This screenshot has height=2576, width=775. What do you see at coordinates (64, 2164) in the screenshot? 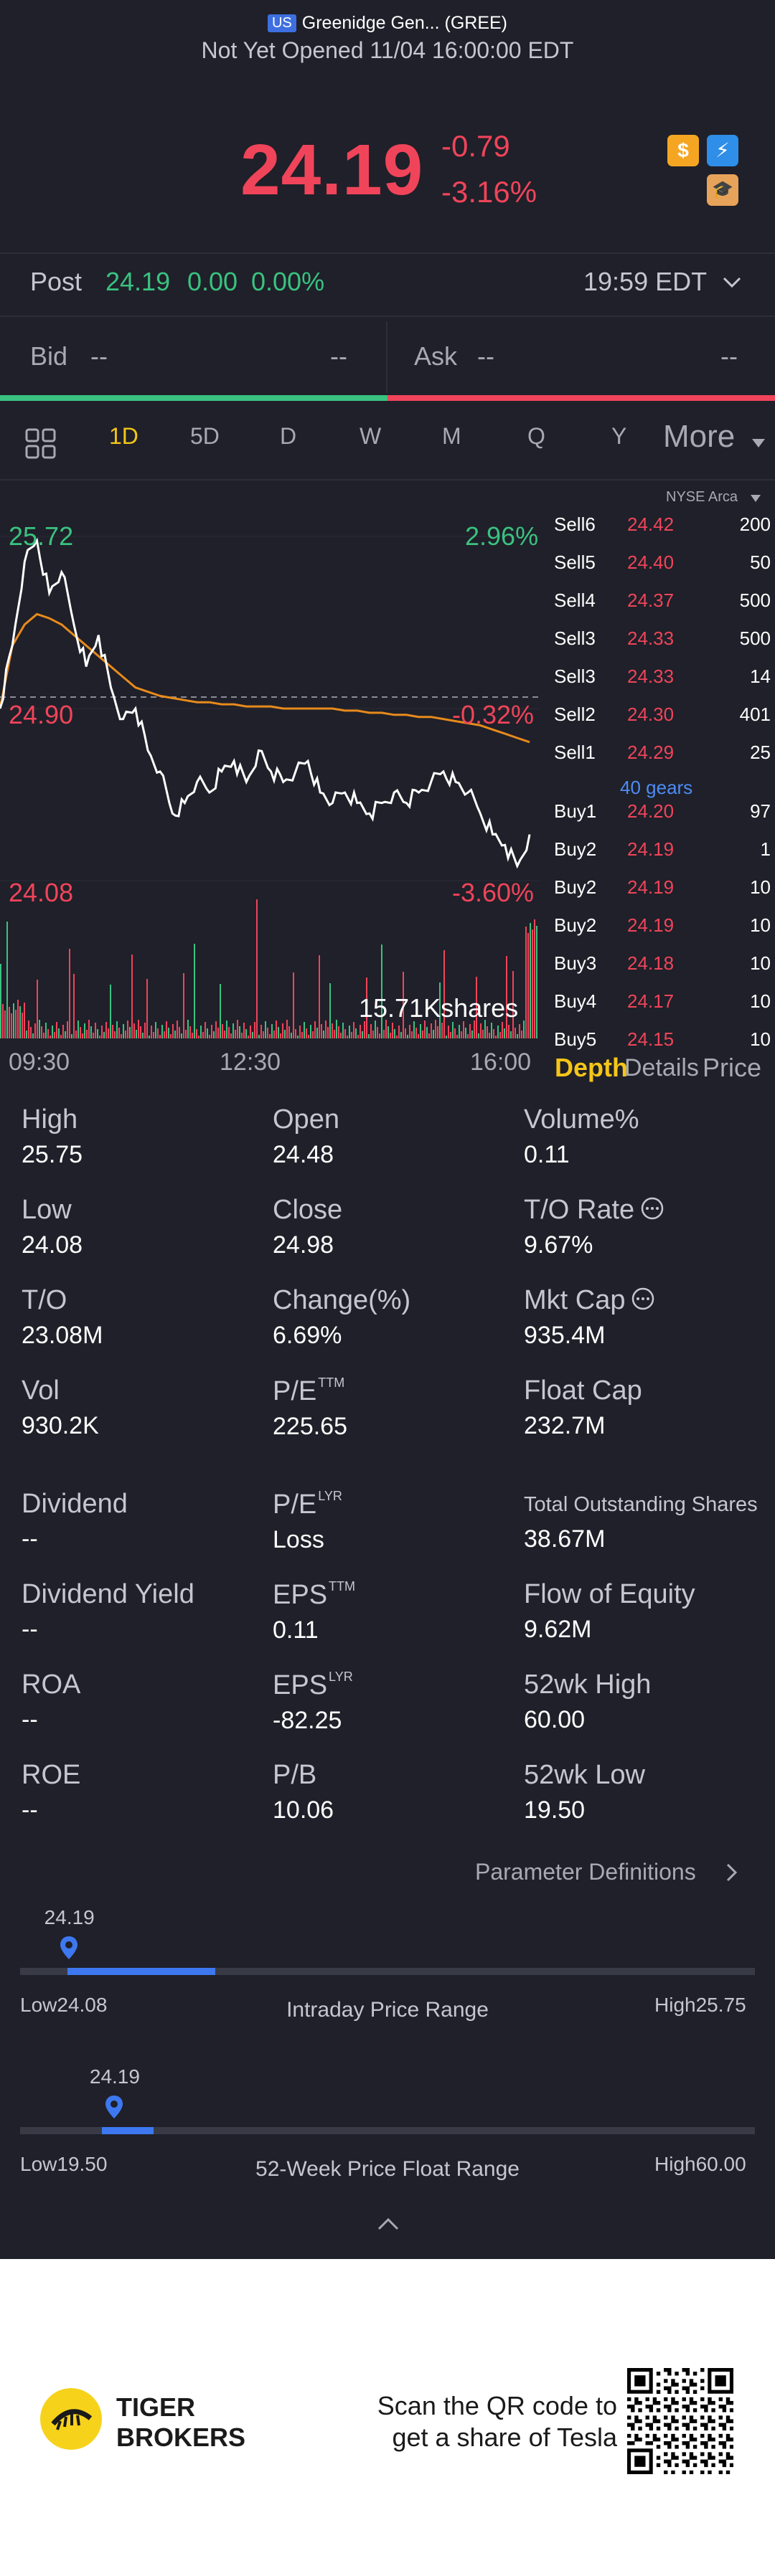
I see `52wk-low: Low19.50` at bounding box center [64, 2164].